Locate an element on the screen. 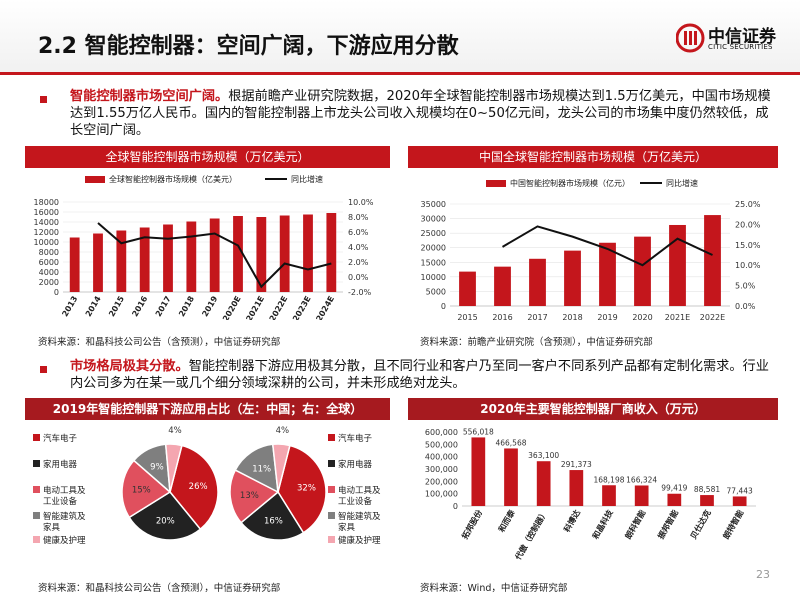 This screenshot has width=800, height=600. y-tick-label: 10000 is located at coordinates (46, 242).